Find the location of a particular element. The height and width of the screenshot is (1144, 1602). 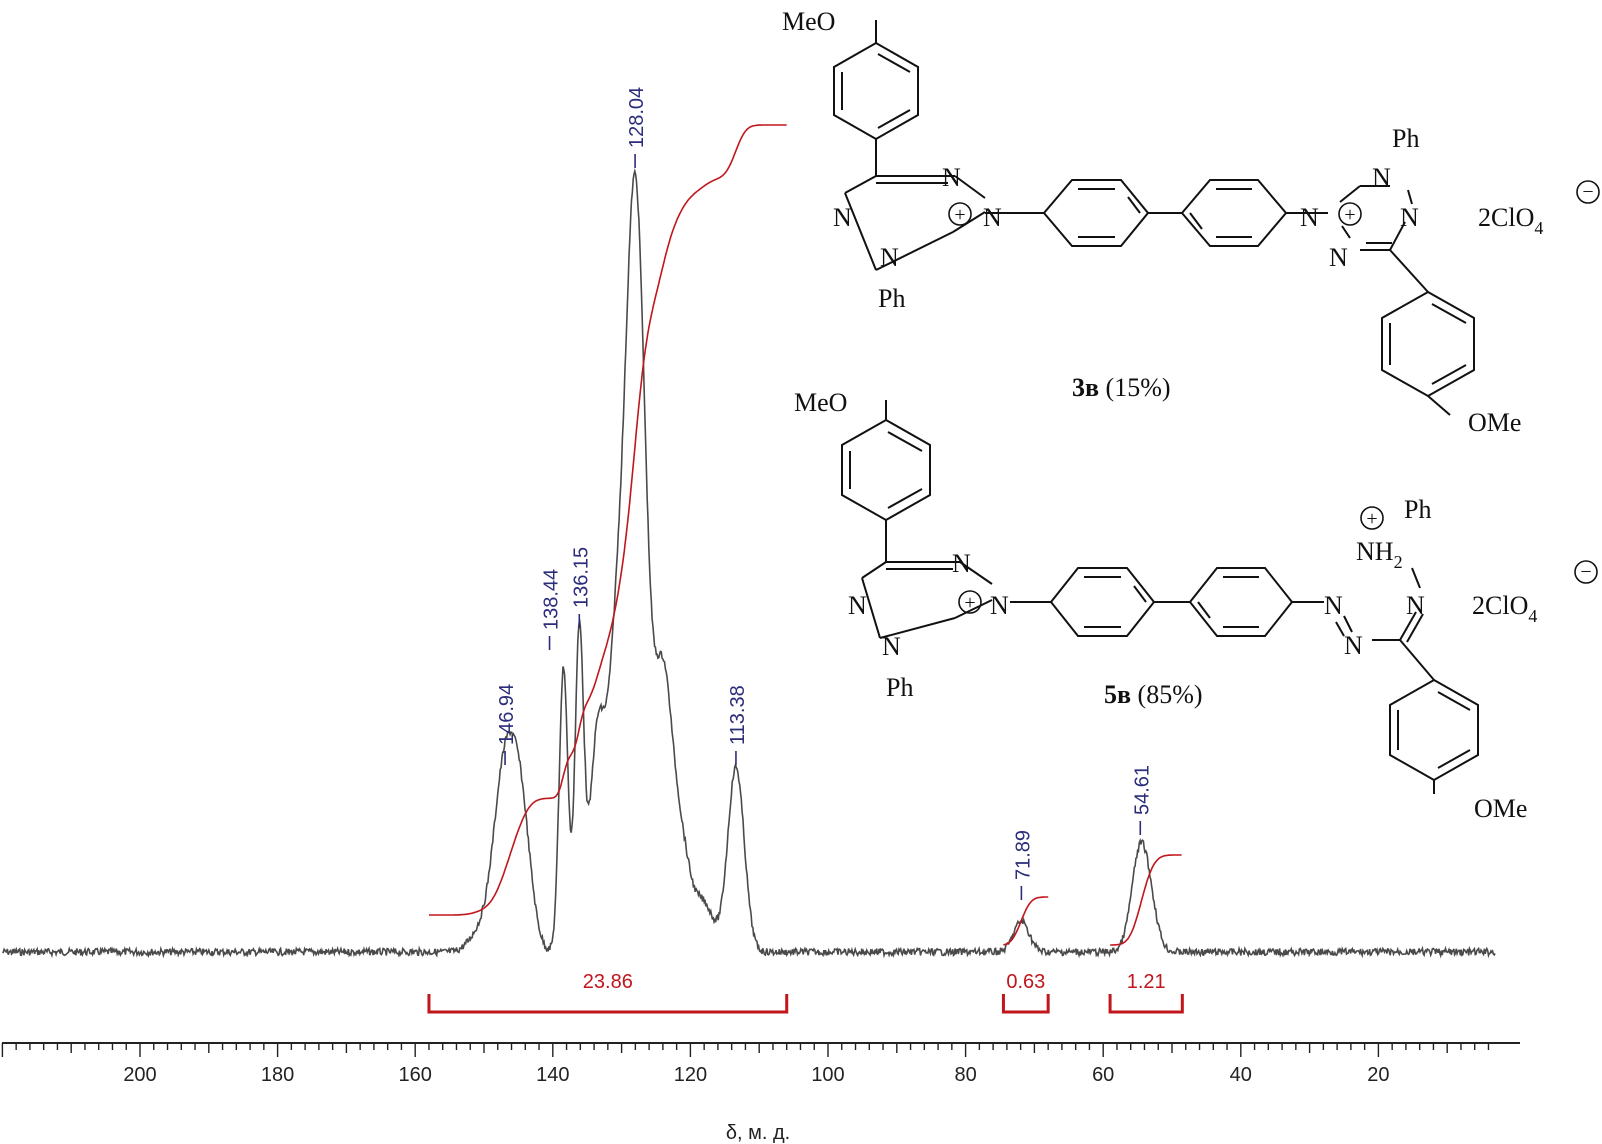

x-tick-label: 120 is located at coordinates (690, 1075).